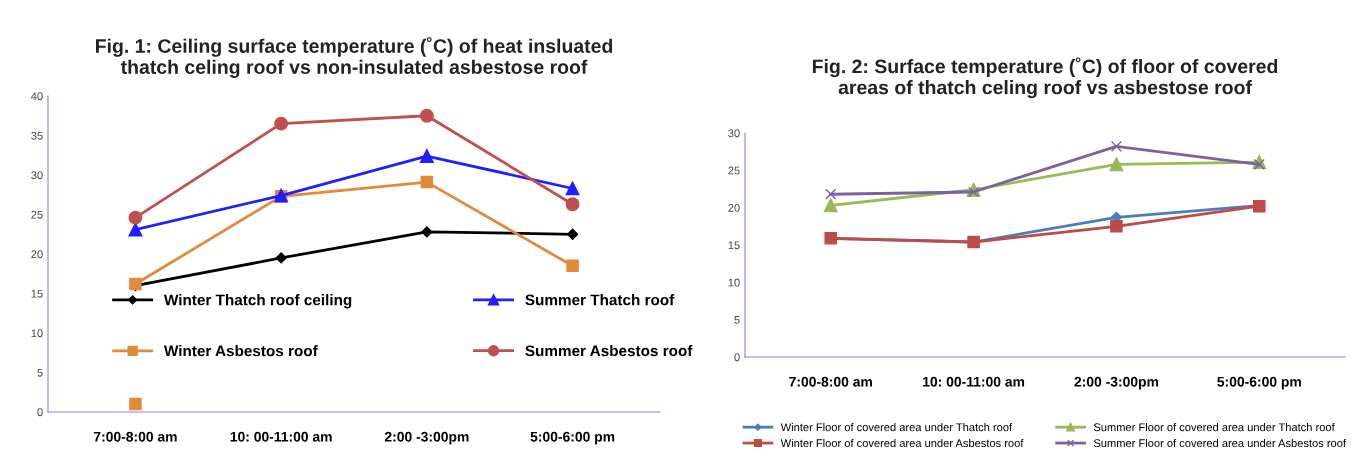  I want to click on legend-label: Summer Floor of covered area under Asbestos roof, so click(1220, 443).